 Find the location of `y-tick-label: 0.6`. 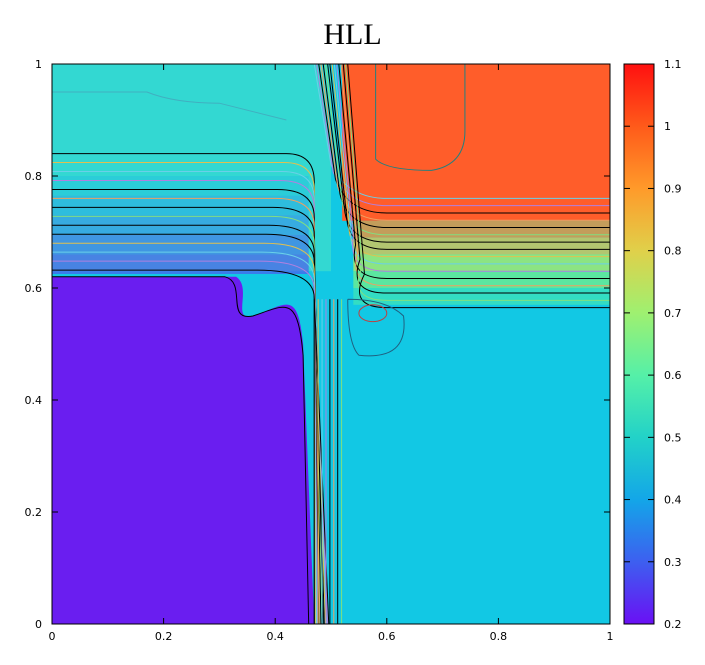

y-tick-label: 0.6 is located at coordinates (34, 288).